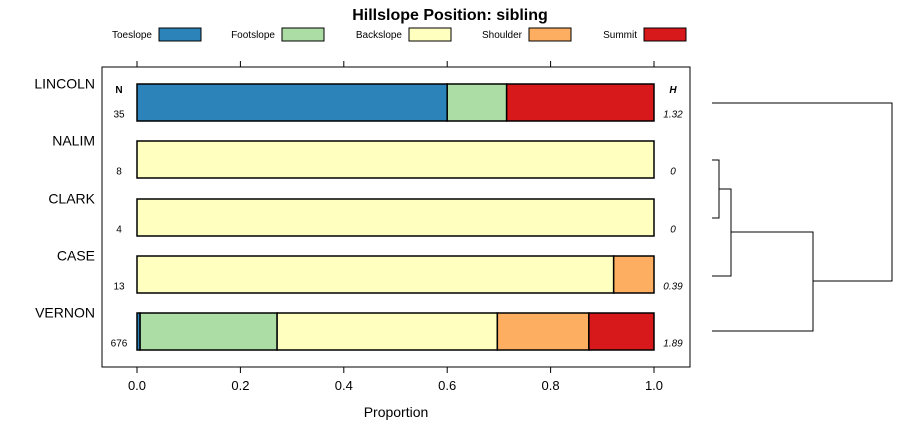 Image resolution: width=900 pixels, height=440 pixels. What do you see at coordinates (344, 385) in the screenshot?
I see `x-tick-label: 0.4` at bounding box center [344, 385].